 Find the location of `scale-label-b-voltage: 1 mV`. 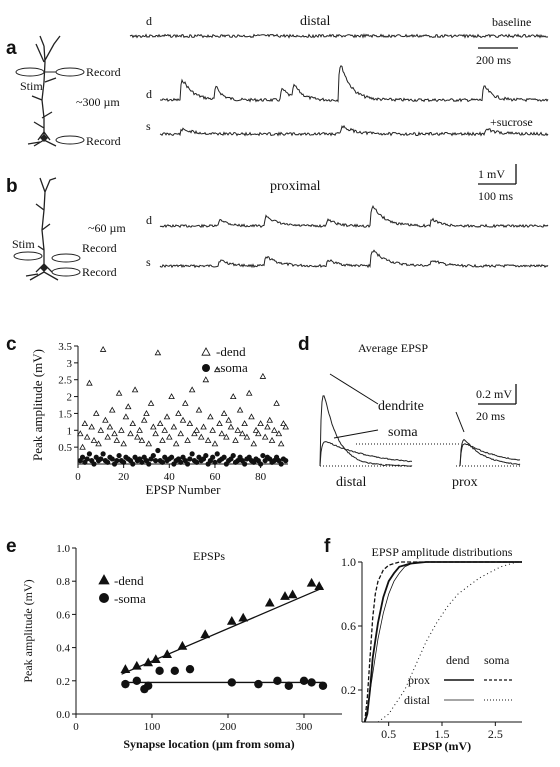

scale-label-b-voltage: 1 mV is located at coordinates (491, 174).